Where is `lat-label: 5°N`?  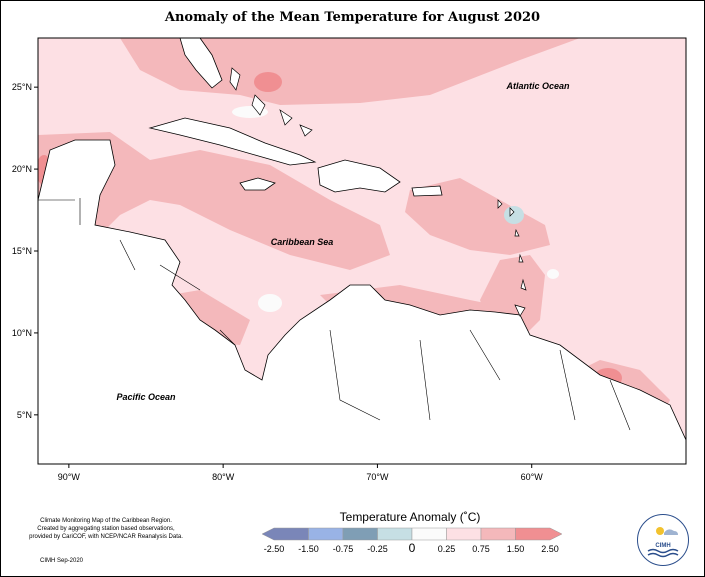 lat-label: 5°N is located at coordinates (24, 415).